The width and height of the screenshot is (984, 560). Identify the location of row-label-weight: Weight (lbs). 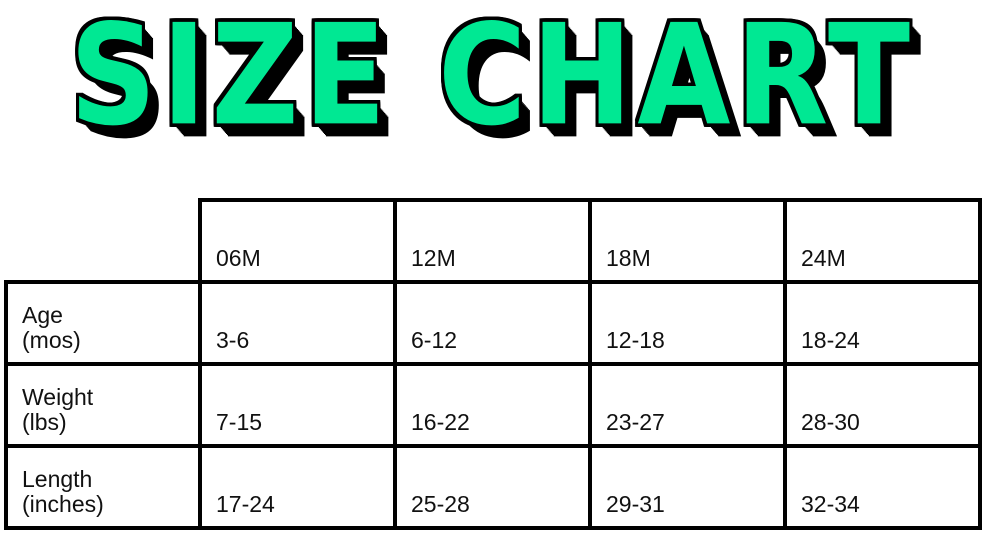
(103, 405).